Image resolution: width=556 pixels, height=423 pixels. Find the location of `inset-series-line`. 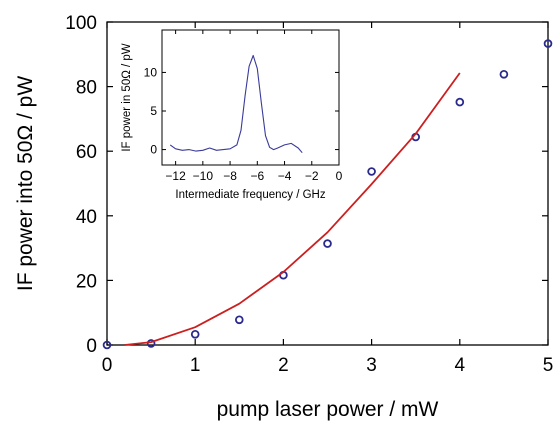

inset-series-line is located at coordinates (236, 104).